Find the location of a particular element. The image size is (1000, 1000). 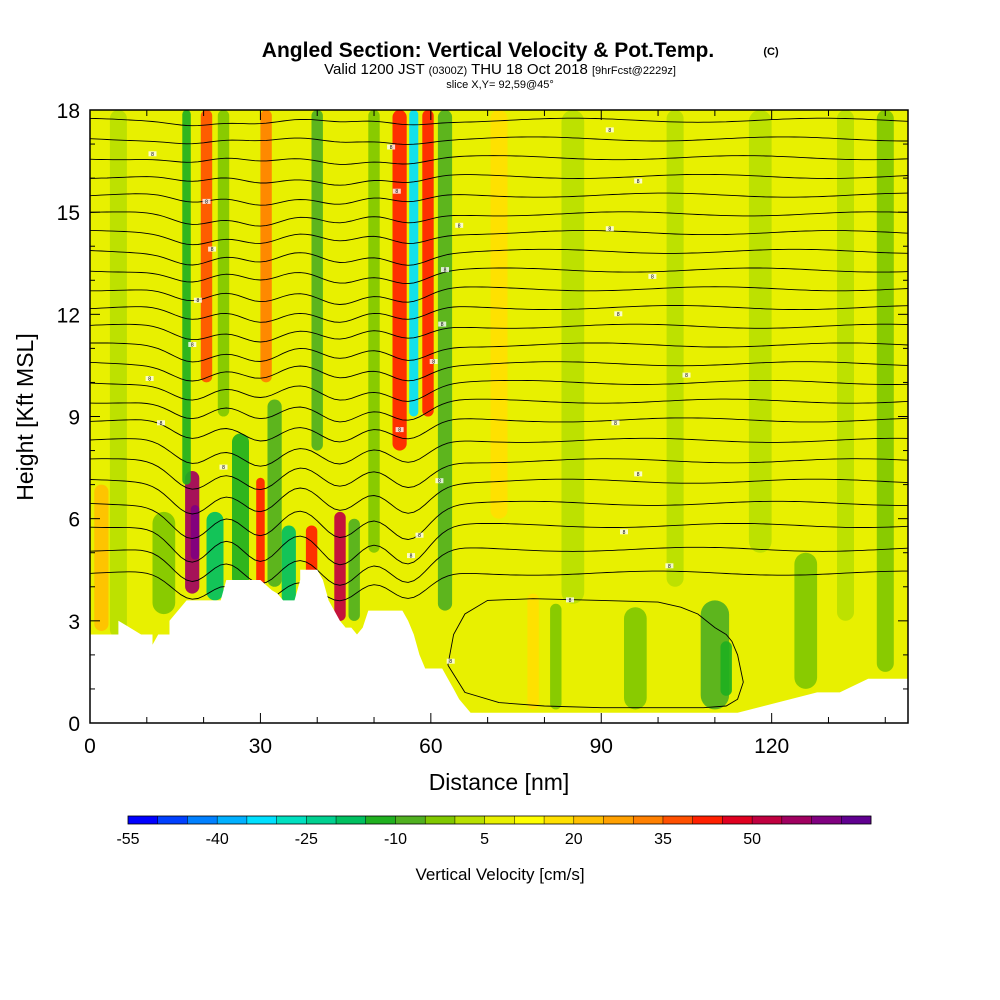

colorbar-frame is located at coordinates (499, 820).